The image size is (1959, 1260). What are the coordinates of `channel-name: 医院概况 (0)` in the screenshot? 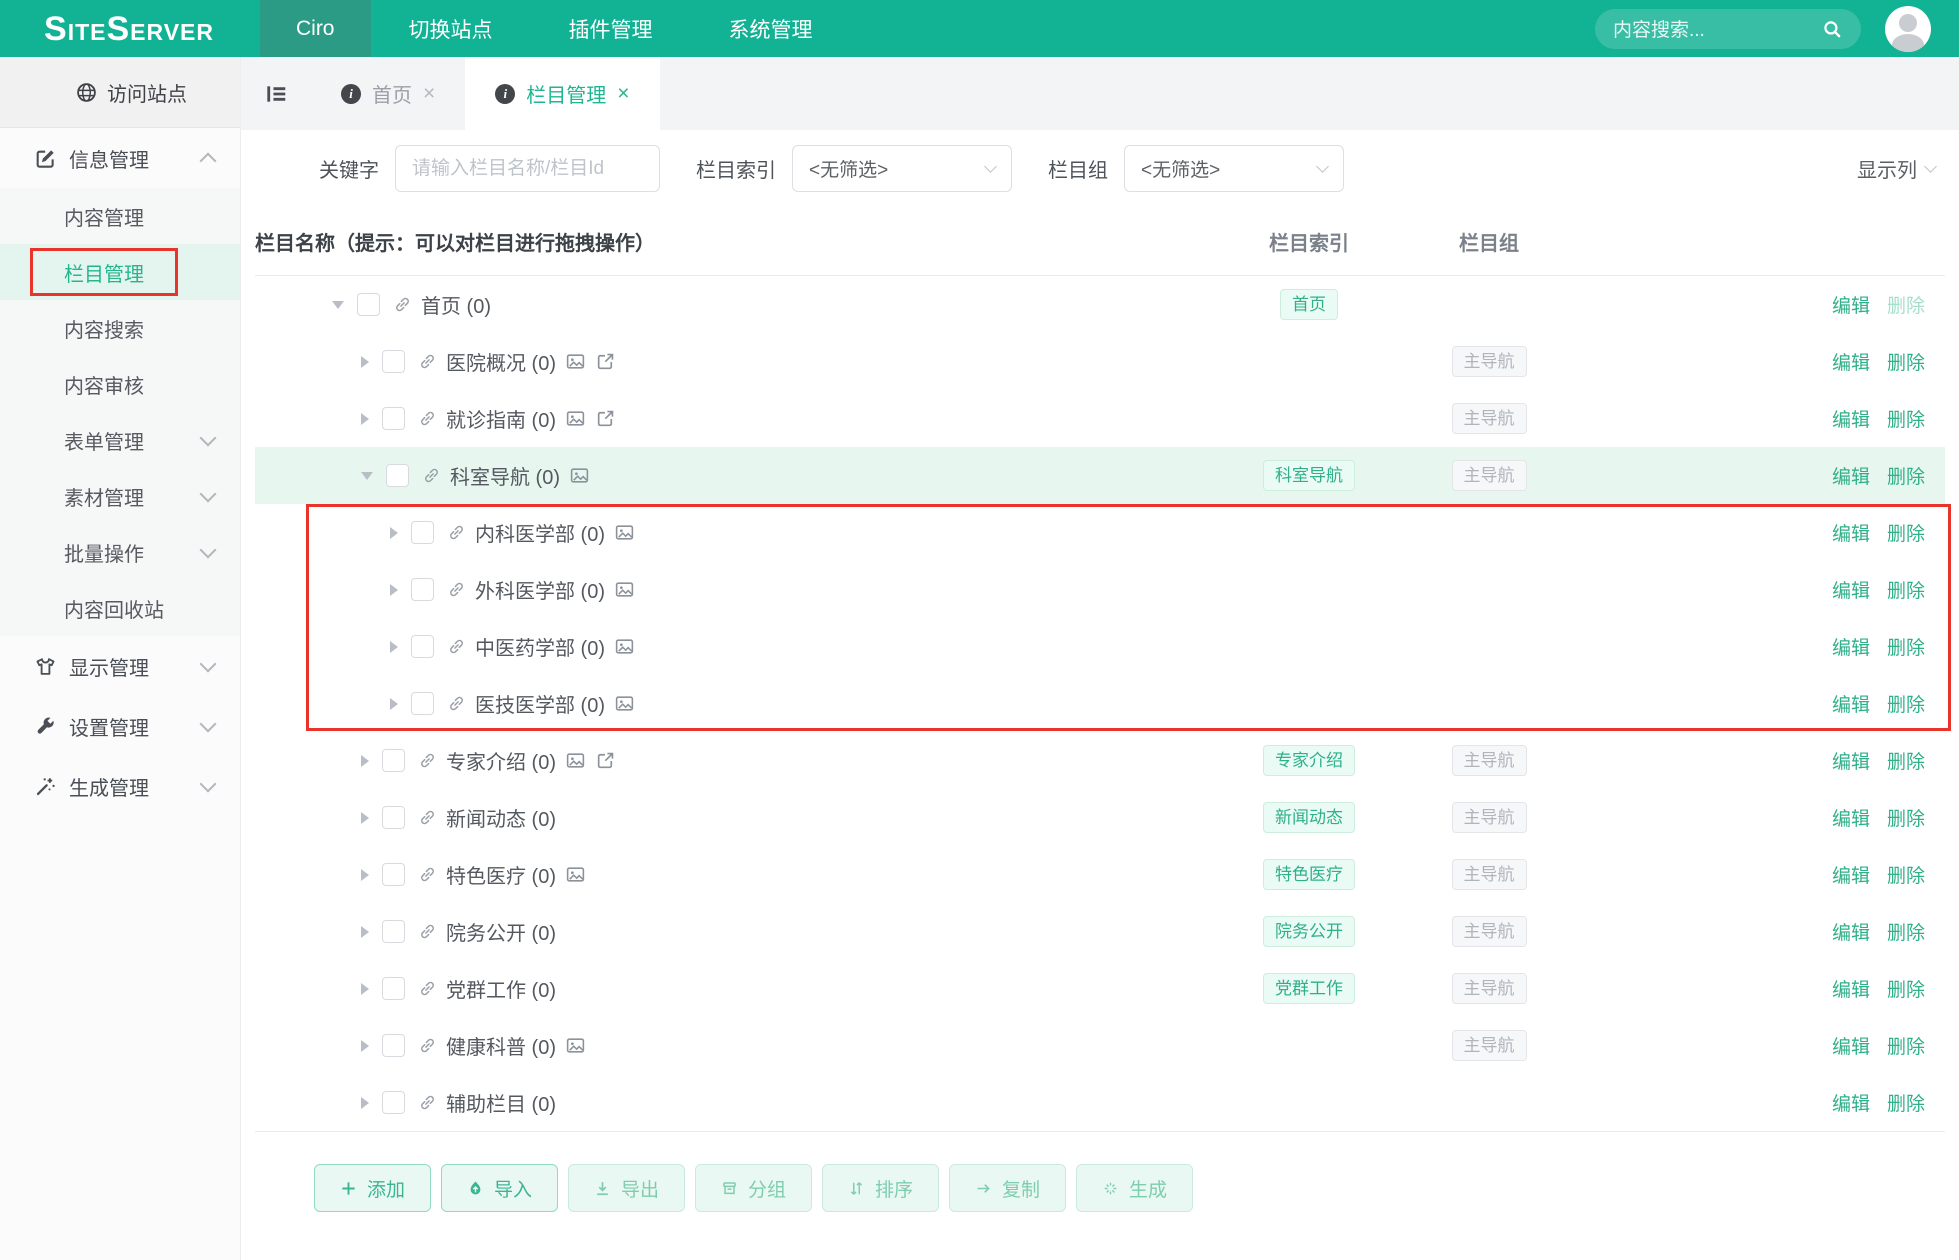 It's located at (501, 364).